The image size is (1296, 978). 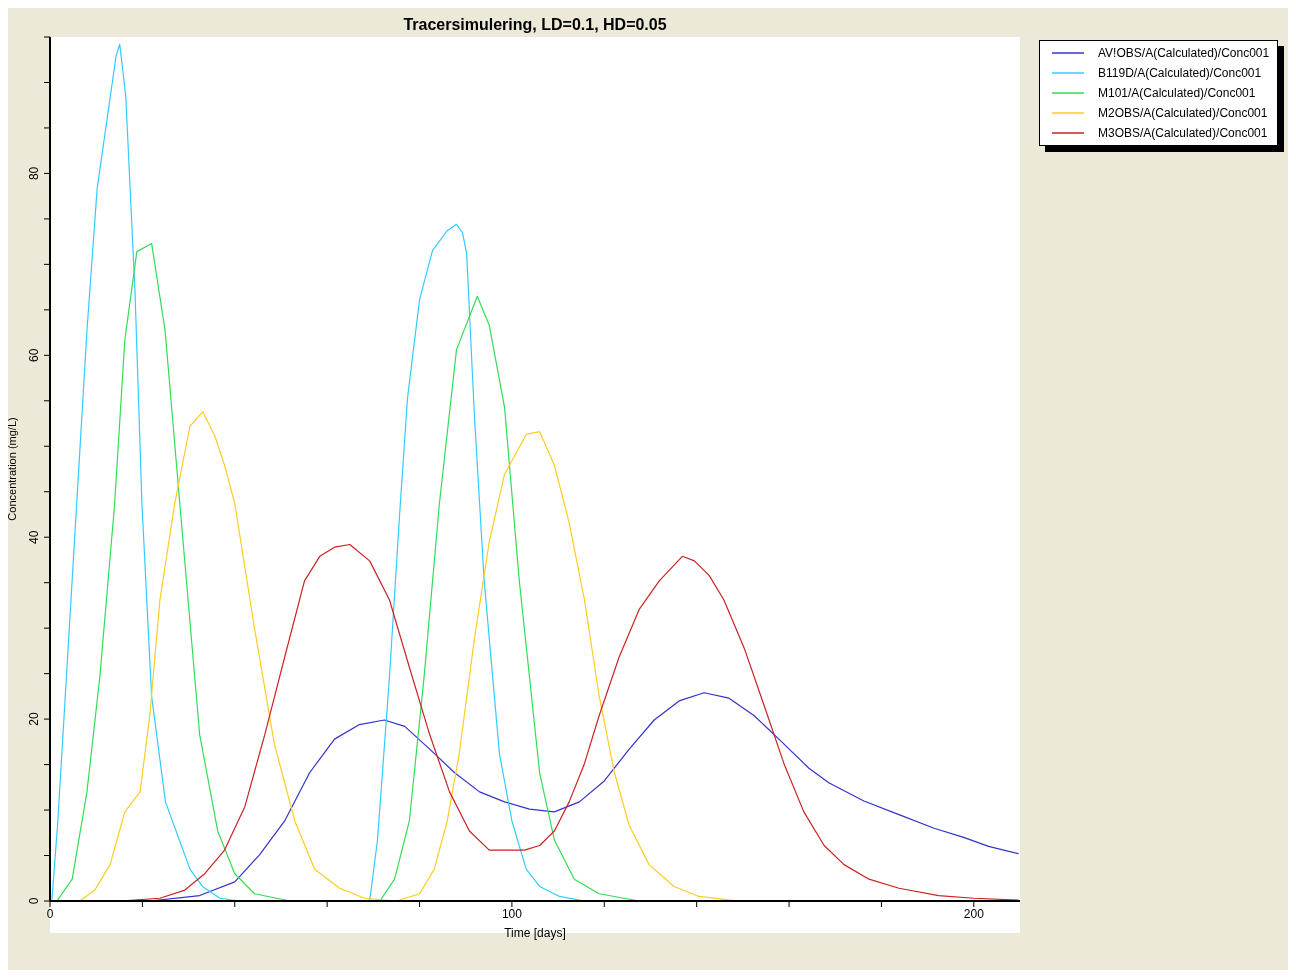 What do you see at coordinates (34, 719) in the screenshot?
I see `y-tick-label: 20` at bounding box center [34, 719].